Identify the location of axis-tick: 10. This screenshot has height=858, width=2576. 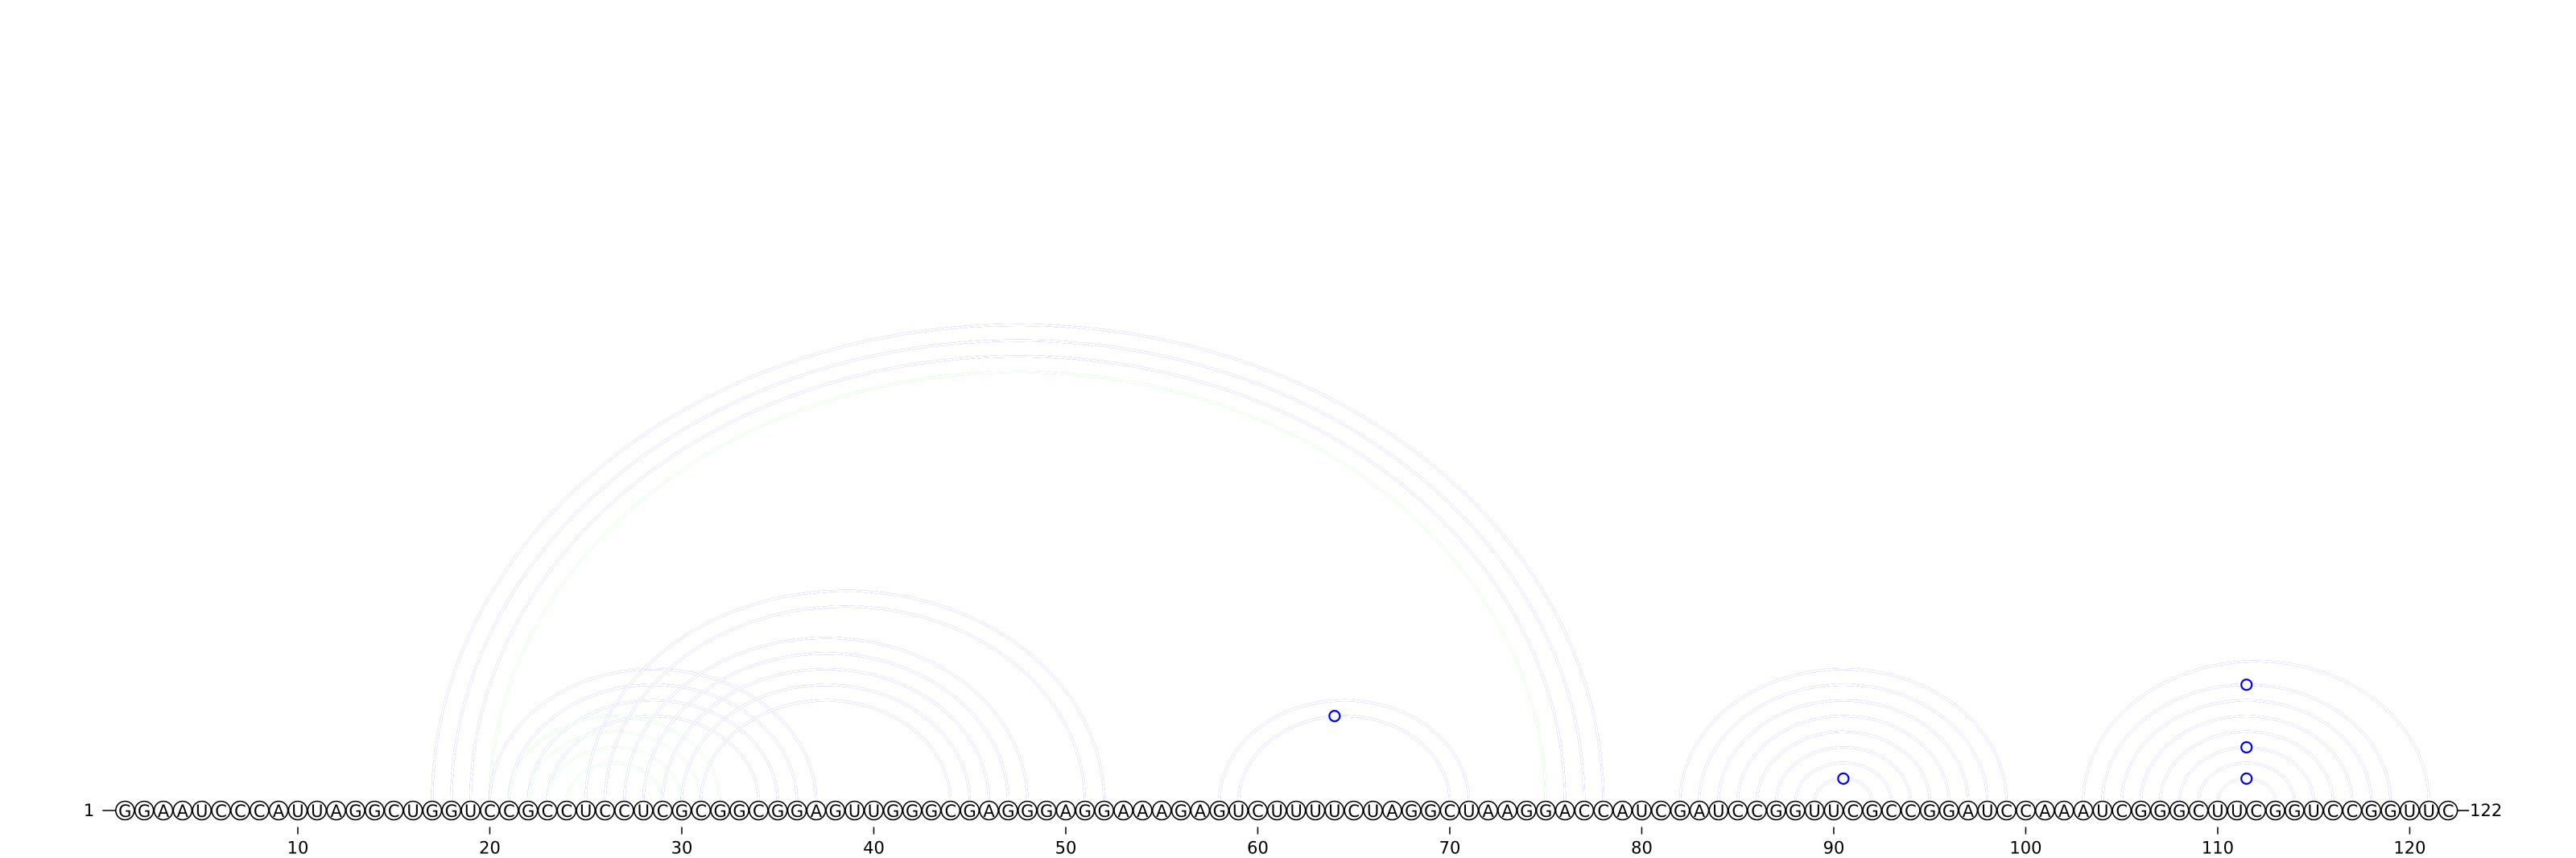
(297, 842).